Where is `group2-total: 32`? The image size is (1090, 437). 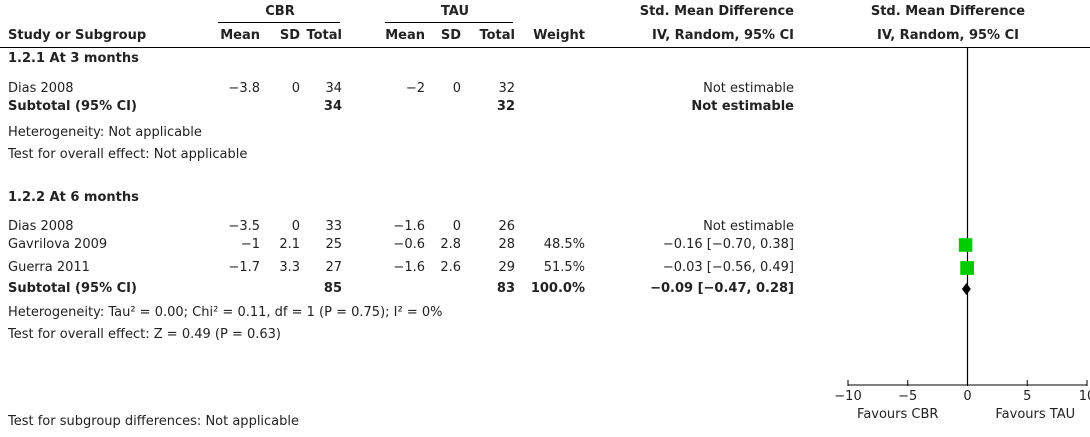 group2-total: 32 is located at coordinates (506, 88).